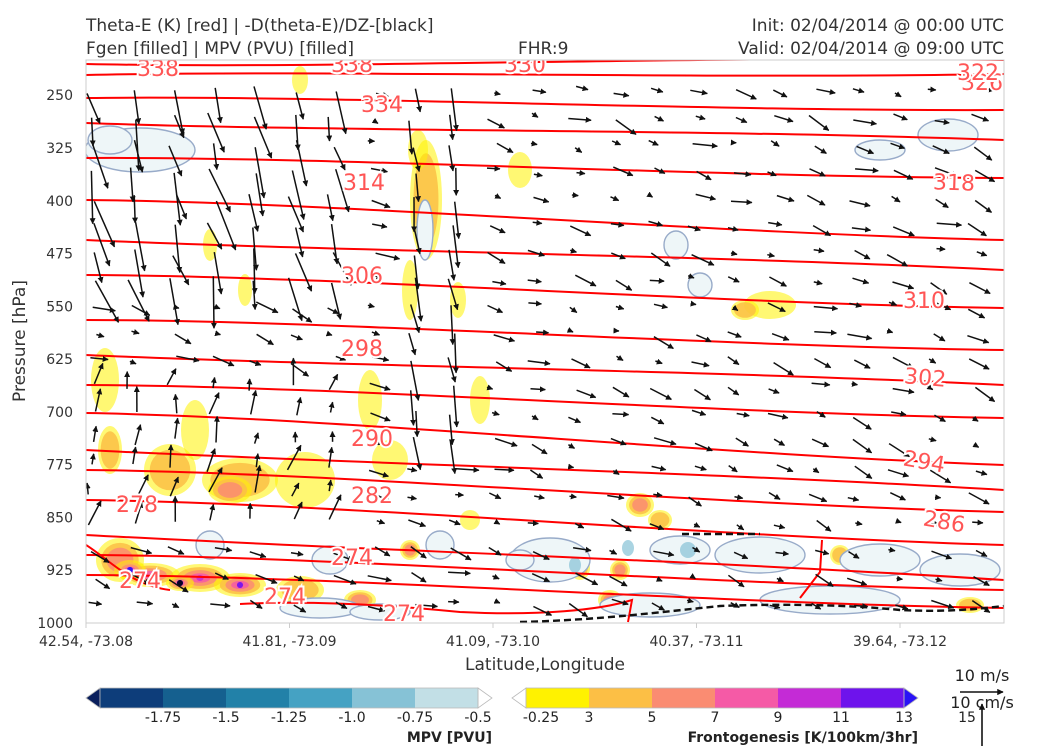 The width and height of the screenshot is (1050, 754). I want to click on y-tick-label: 250, so click(59, 96).